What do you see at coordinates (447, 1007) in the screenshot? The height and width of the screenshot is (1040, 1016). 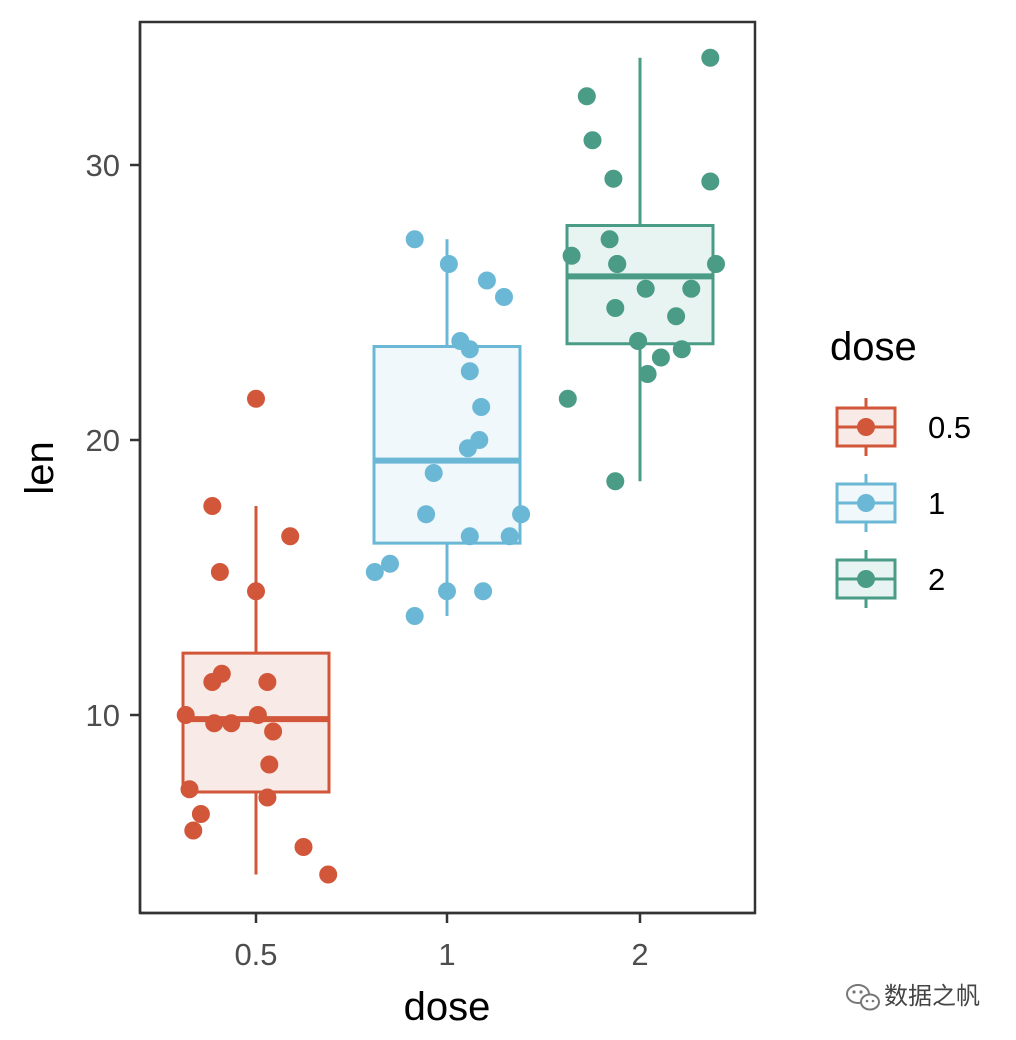 I see `x-axis-title: dose` at bounding box center [447, 1007].